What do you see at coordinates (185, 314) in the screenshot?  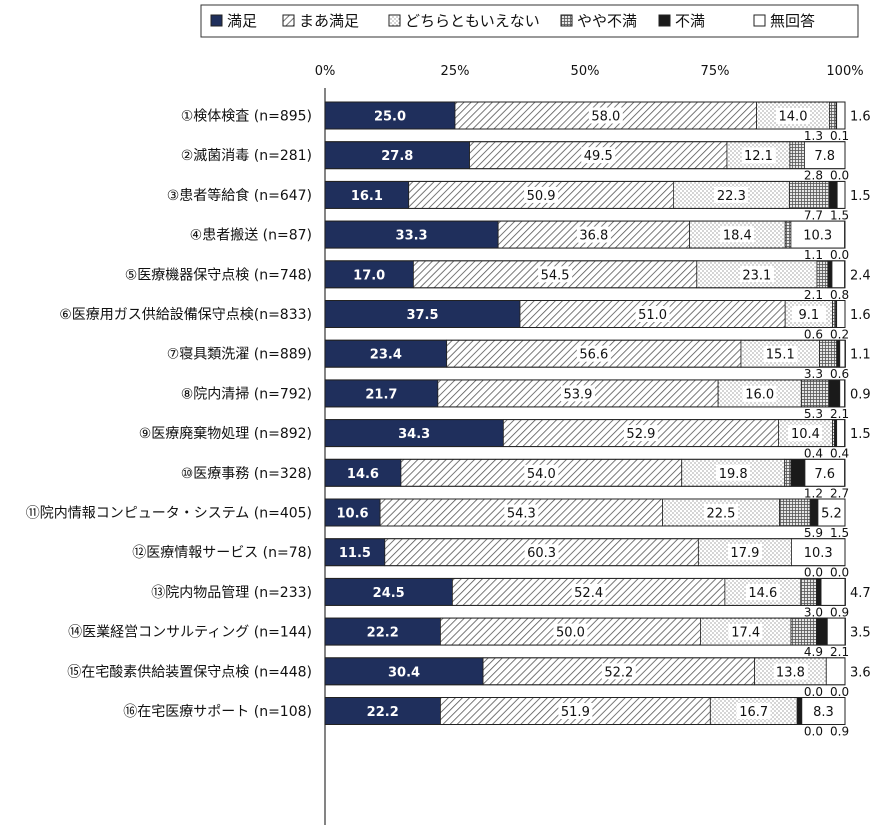 I see `category-label: ⑥医療用ガス供給設備保守点検(n=833)` at bounding box center [185, 314].